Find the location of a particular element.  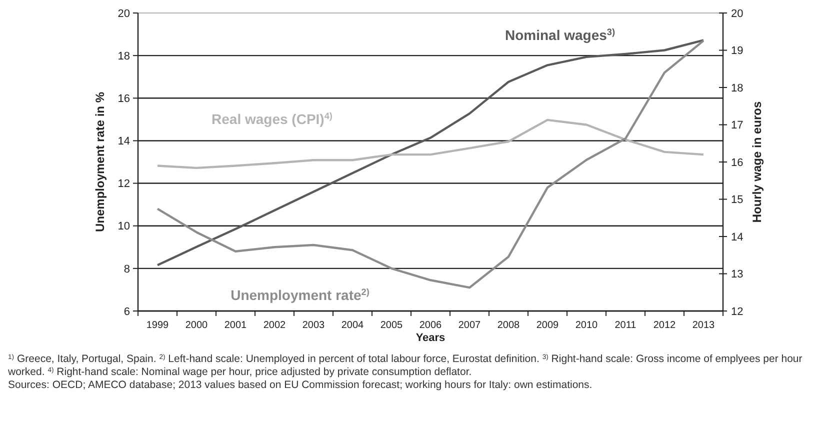

y-tick-label: 18 is located at coordinates (124, 56).